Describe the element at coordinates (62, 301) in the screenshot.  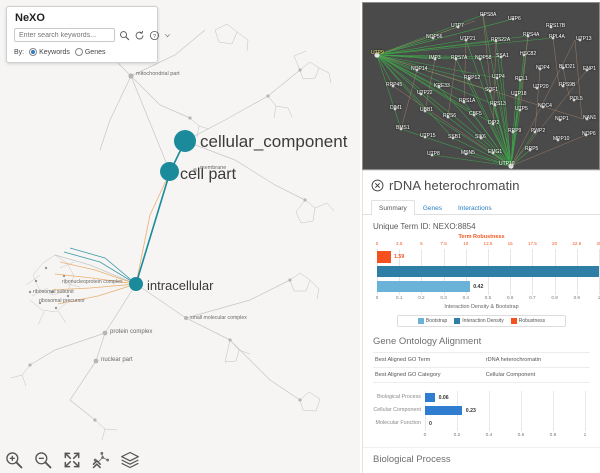
I see `ontology-label-ribosomal-precursor: ribosomal precursor` at that location.